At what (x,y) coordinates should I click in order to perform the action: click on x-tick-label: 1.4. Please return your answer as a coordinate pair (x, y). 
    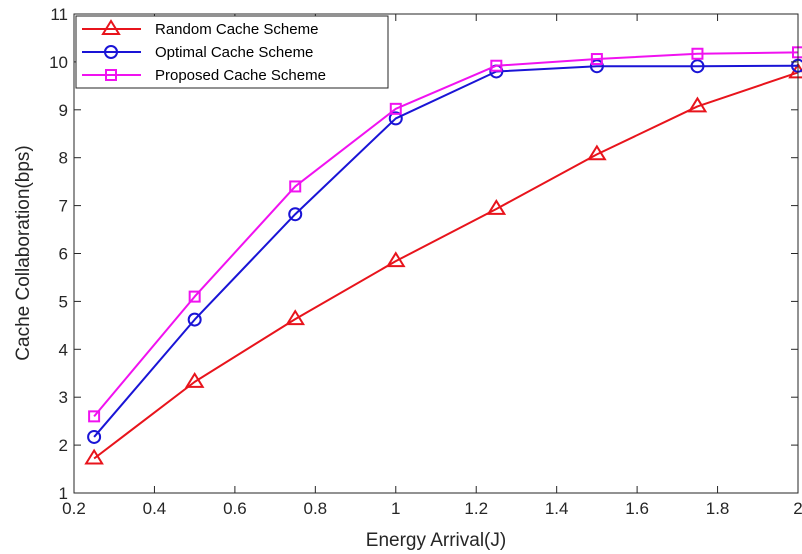
    Looking at the image, I should click on (557, 508).